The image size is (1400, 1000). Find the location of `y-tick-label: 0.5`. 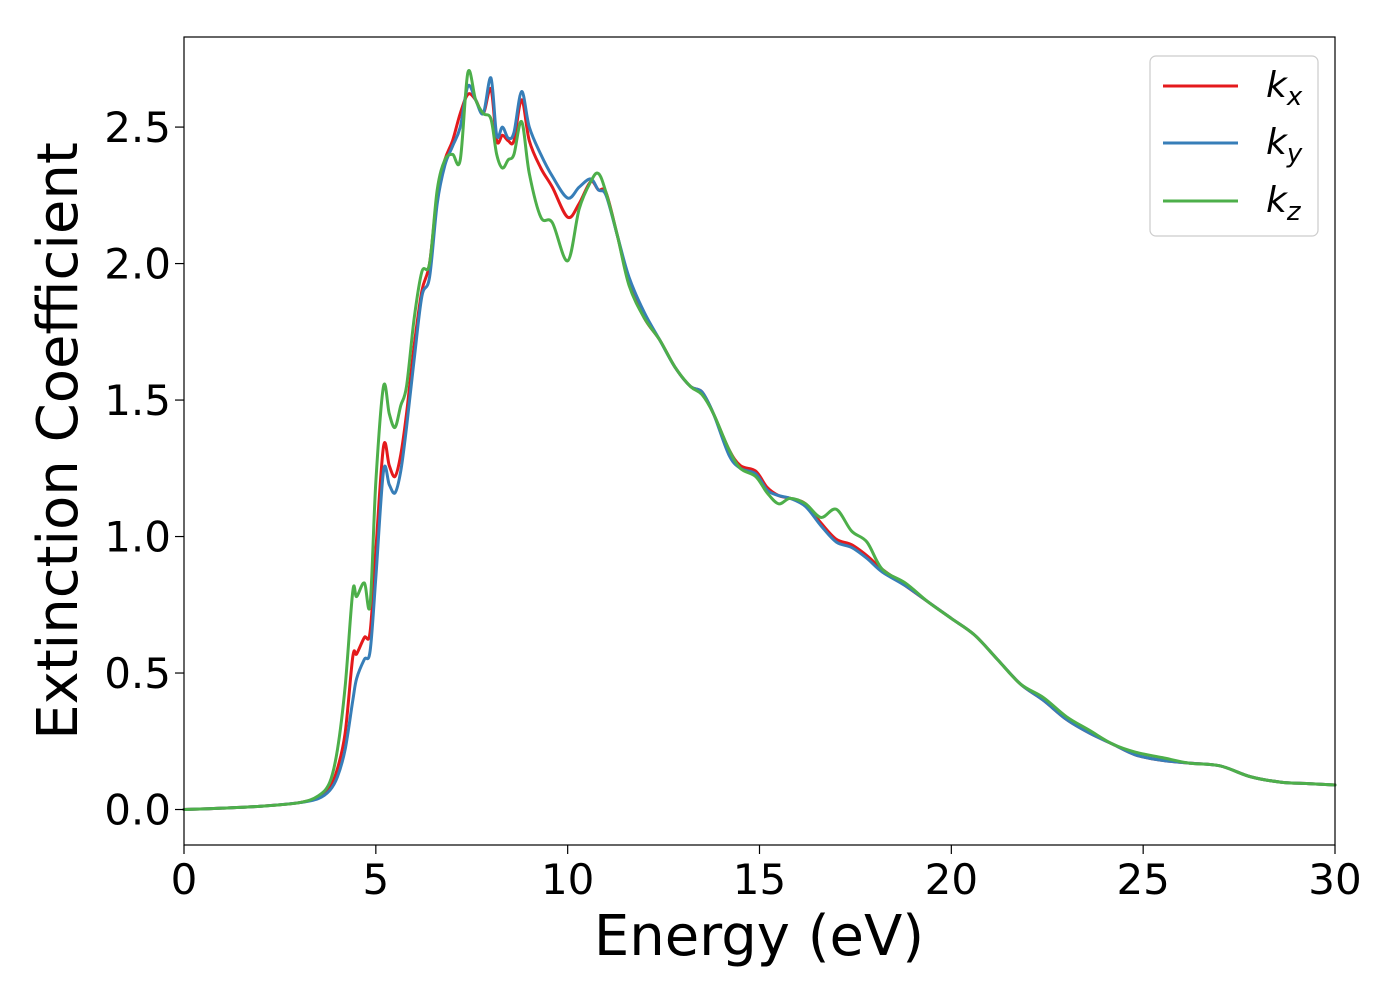

y-tick-label: 0.5 is located at coordinates (137, 673).